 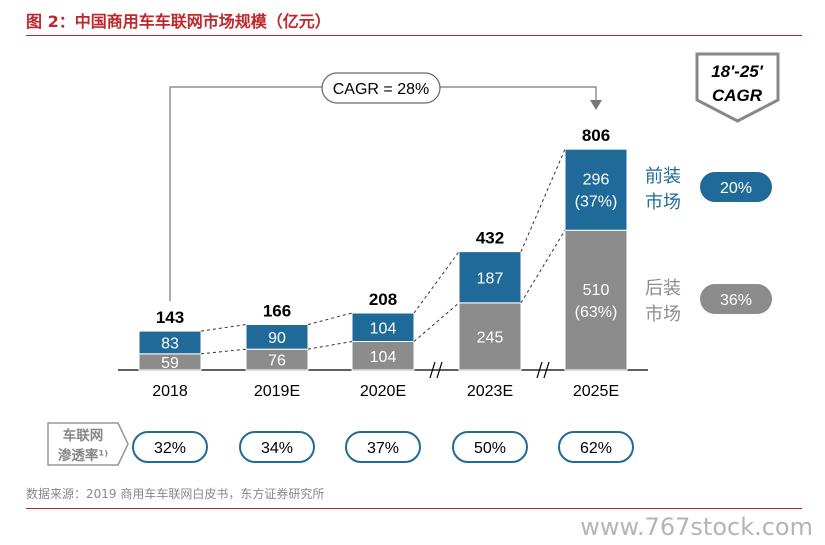 I want to click on footer-rule, so click(x=414, y=508).